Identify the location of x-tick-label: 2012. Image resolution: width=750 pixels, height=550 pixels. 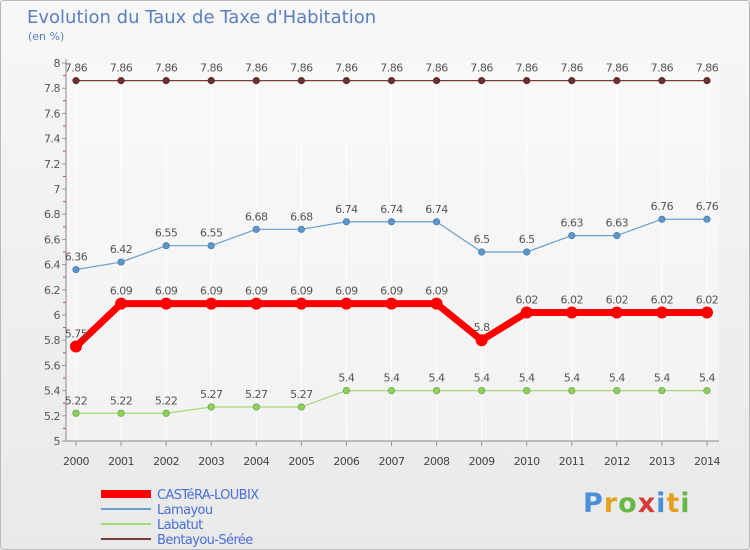
(617, 461).